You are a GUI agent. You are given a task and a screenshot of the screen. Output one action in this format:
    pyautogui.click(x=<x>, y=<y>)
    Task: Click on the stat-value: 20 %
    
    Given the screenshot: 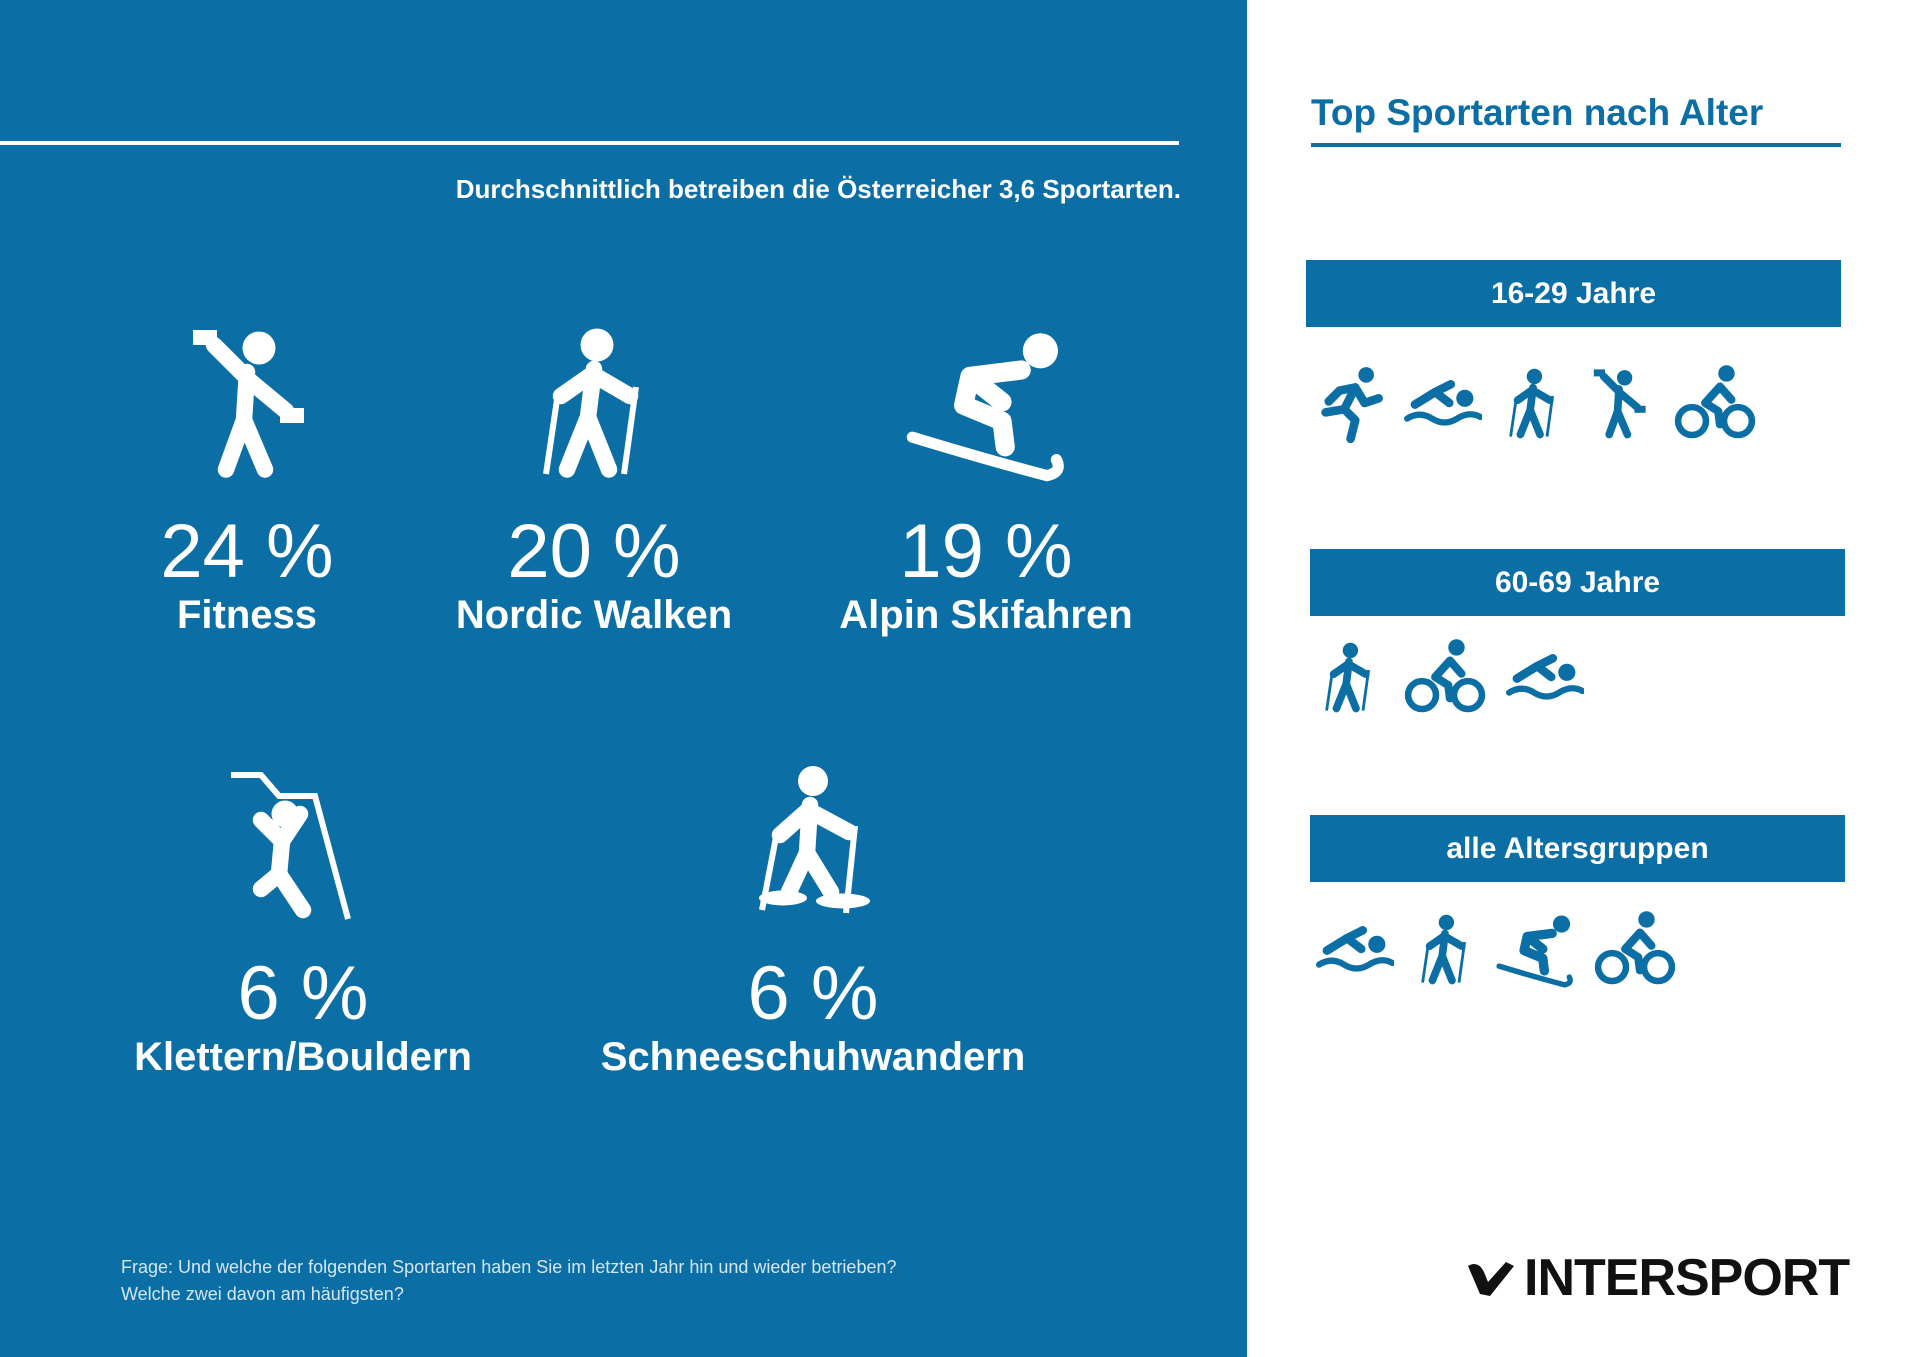 What is the action you would take?
    pyautogui.click(x=594, y=551)
    